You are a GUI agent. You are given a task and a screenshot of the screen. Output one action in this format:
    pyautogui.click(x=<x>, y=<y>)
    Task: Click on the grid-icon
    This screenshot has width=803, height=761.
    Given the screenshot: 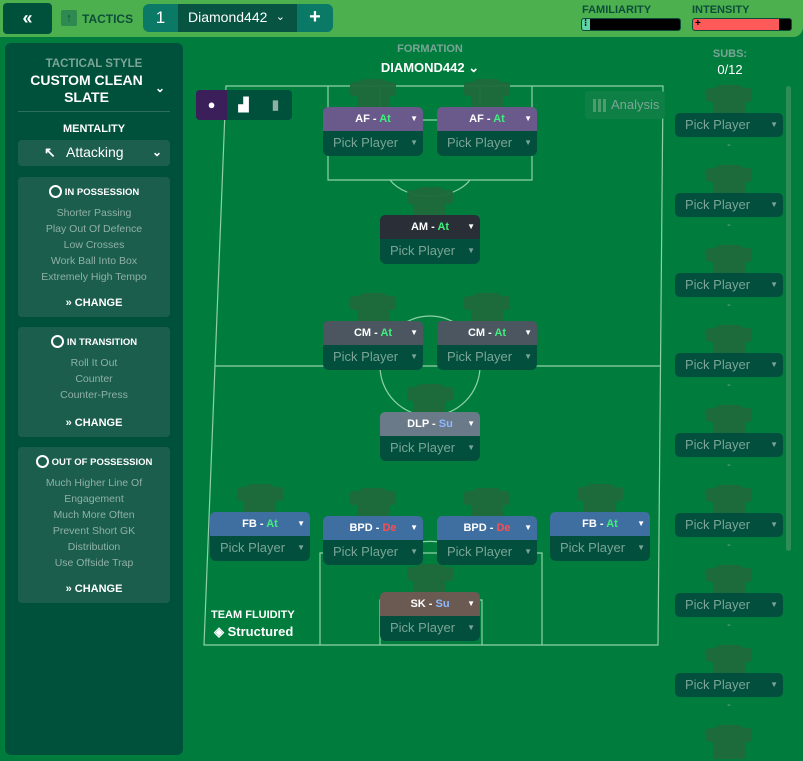 What is the action you would take?
    pyautogui.click(x=599, y=105)
    